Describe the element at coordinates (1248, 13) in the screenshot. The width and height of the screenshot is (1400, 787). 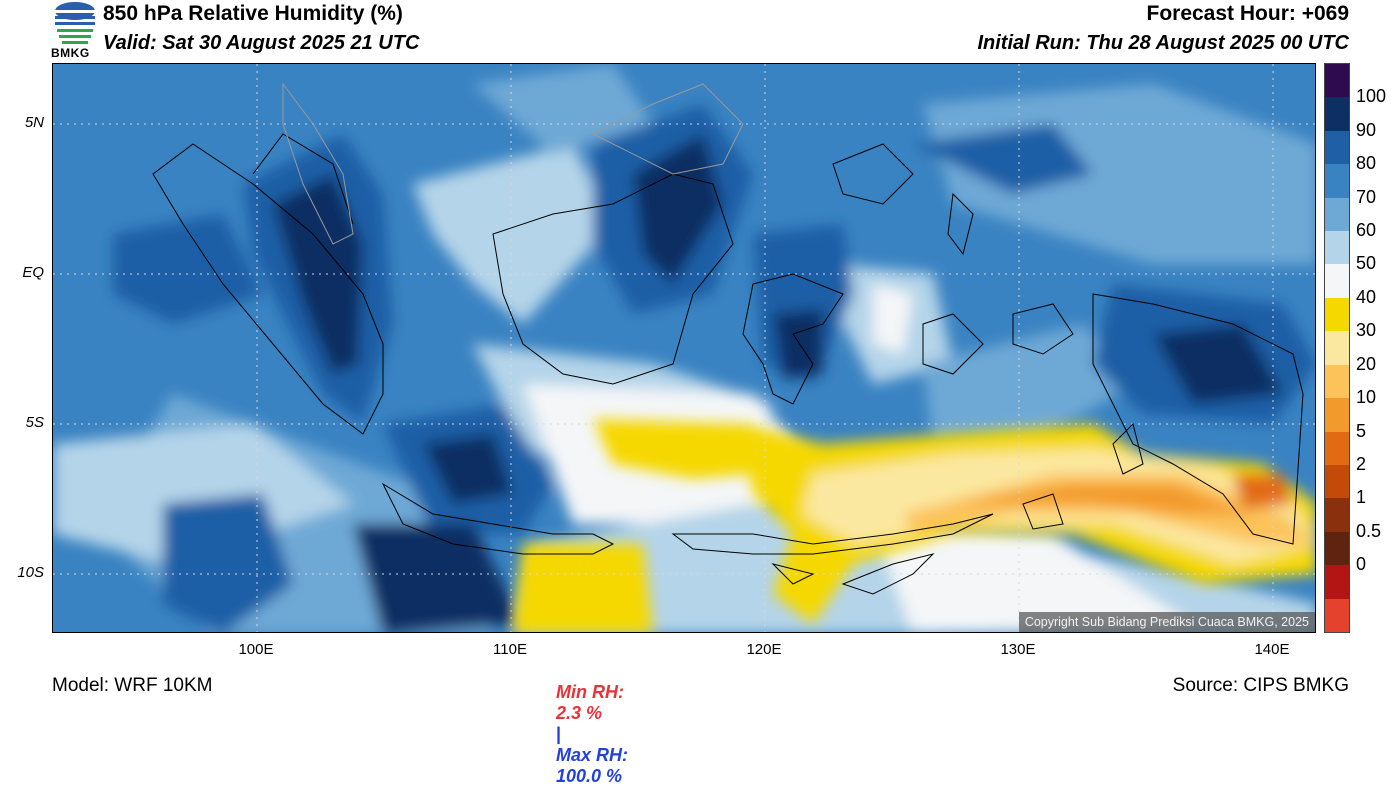
I see `forecast-hour: Forecast Hour: +069` at that location.